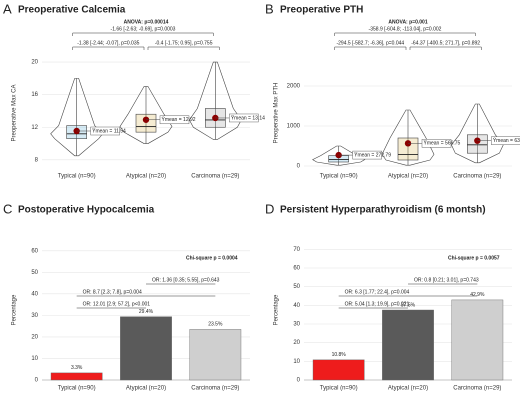  What do you see at coordinates (248, 117) in the screenshot?
I see `mean-label: Ȳmean = 13.14` at bounding box center [248, 117].